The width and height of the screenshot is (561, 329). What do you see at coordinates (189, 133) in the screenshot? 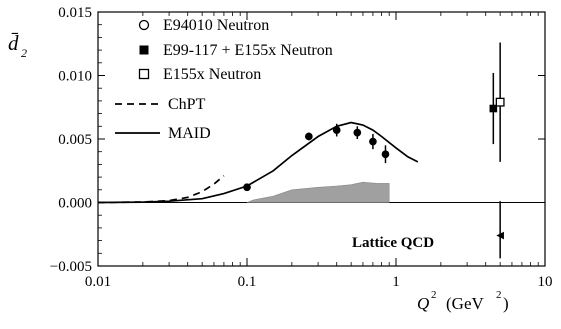
I see `legend-maid-label: MAID` at bounding box center [189, 133].